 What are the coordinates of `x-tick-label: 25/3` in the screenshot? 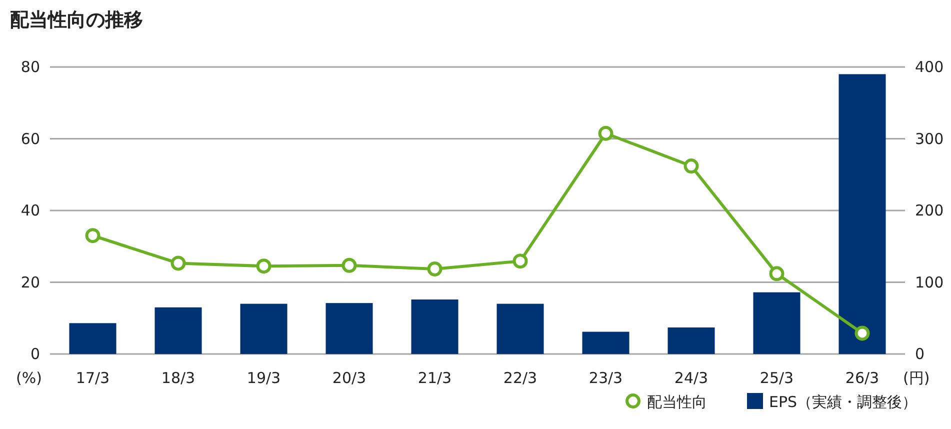 It's located at (777, 378).